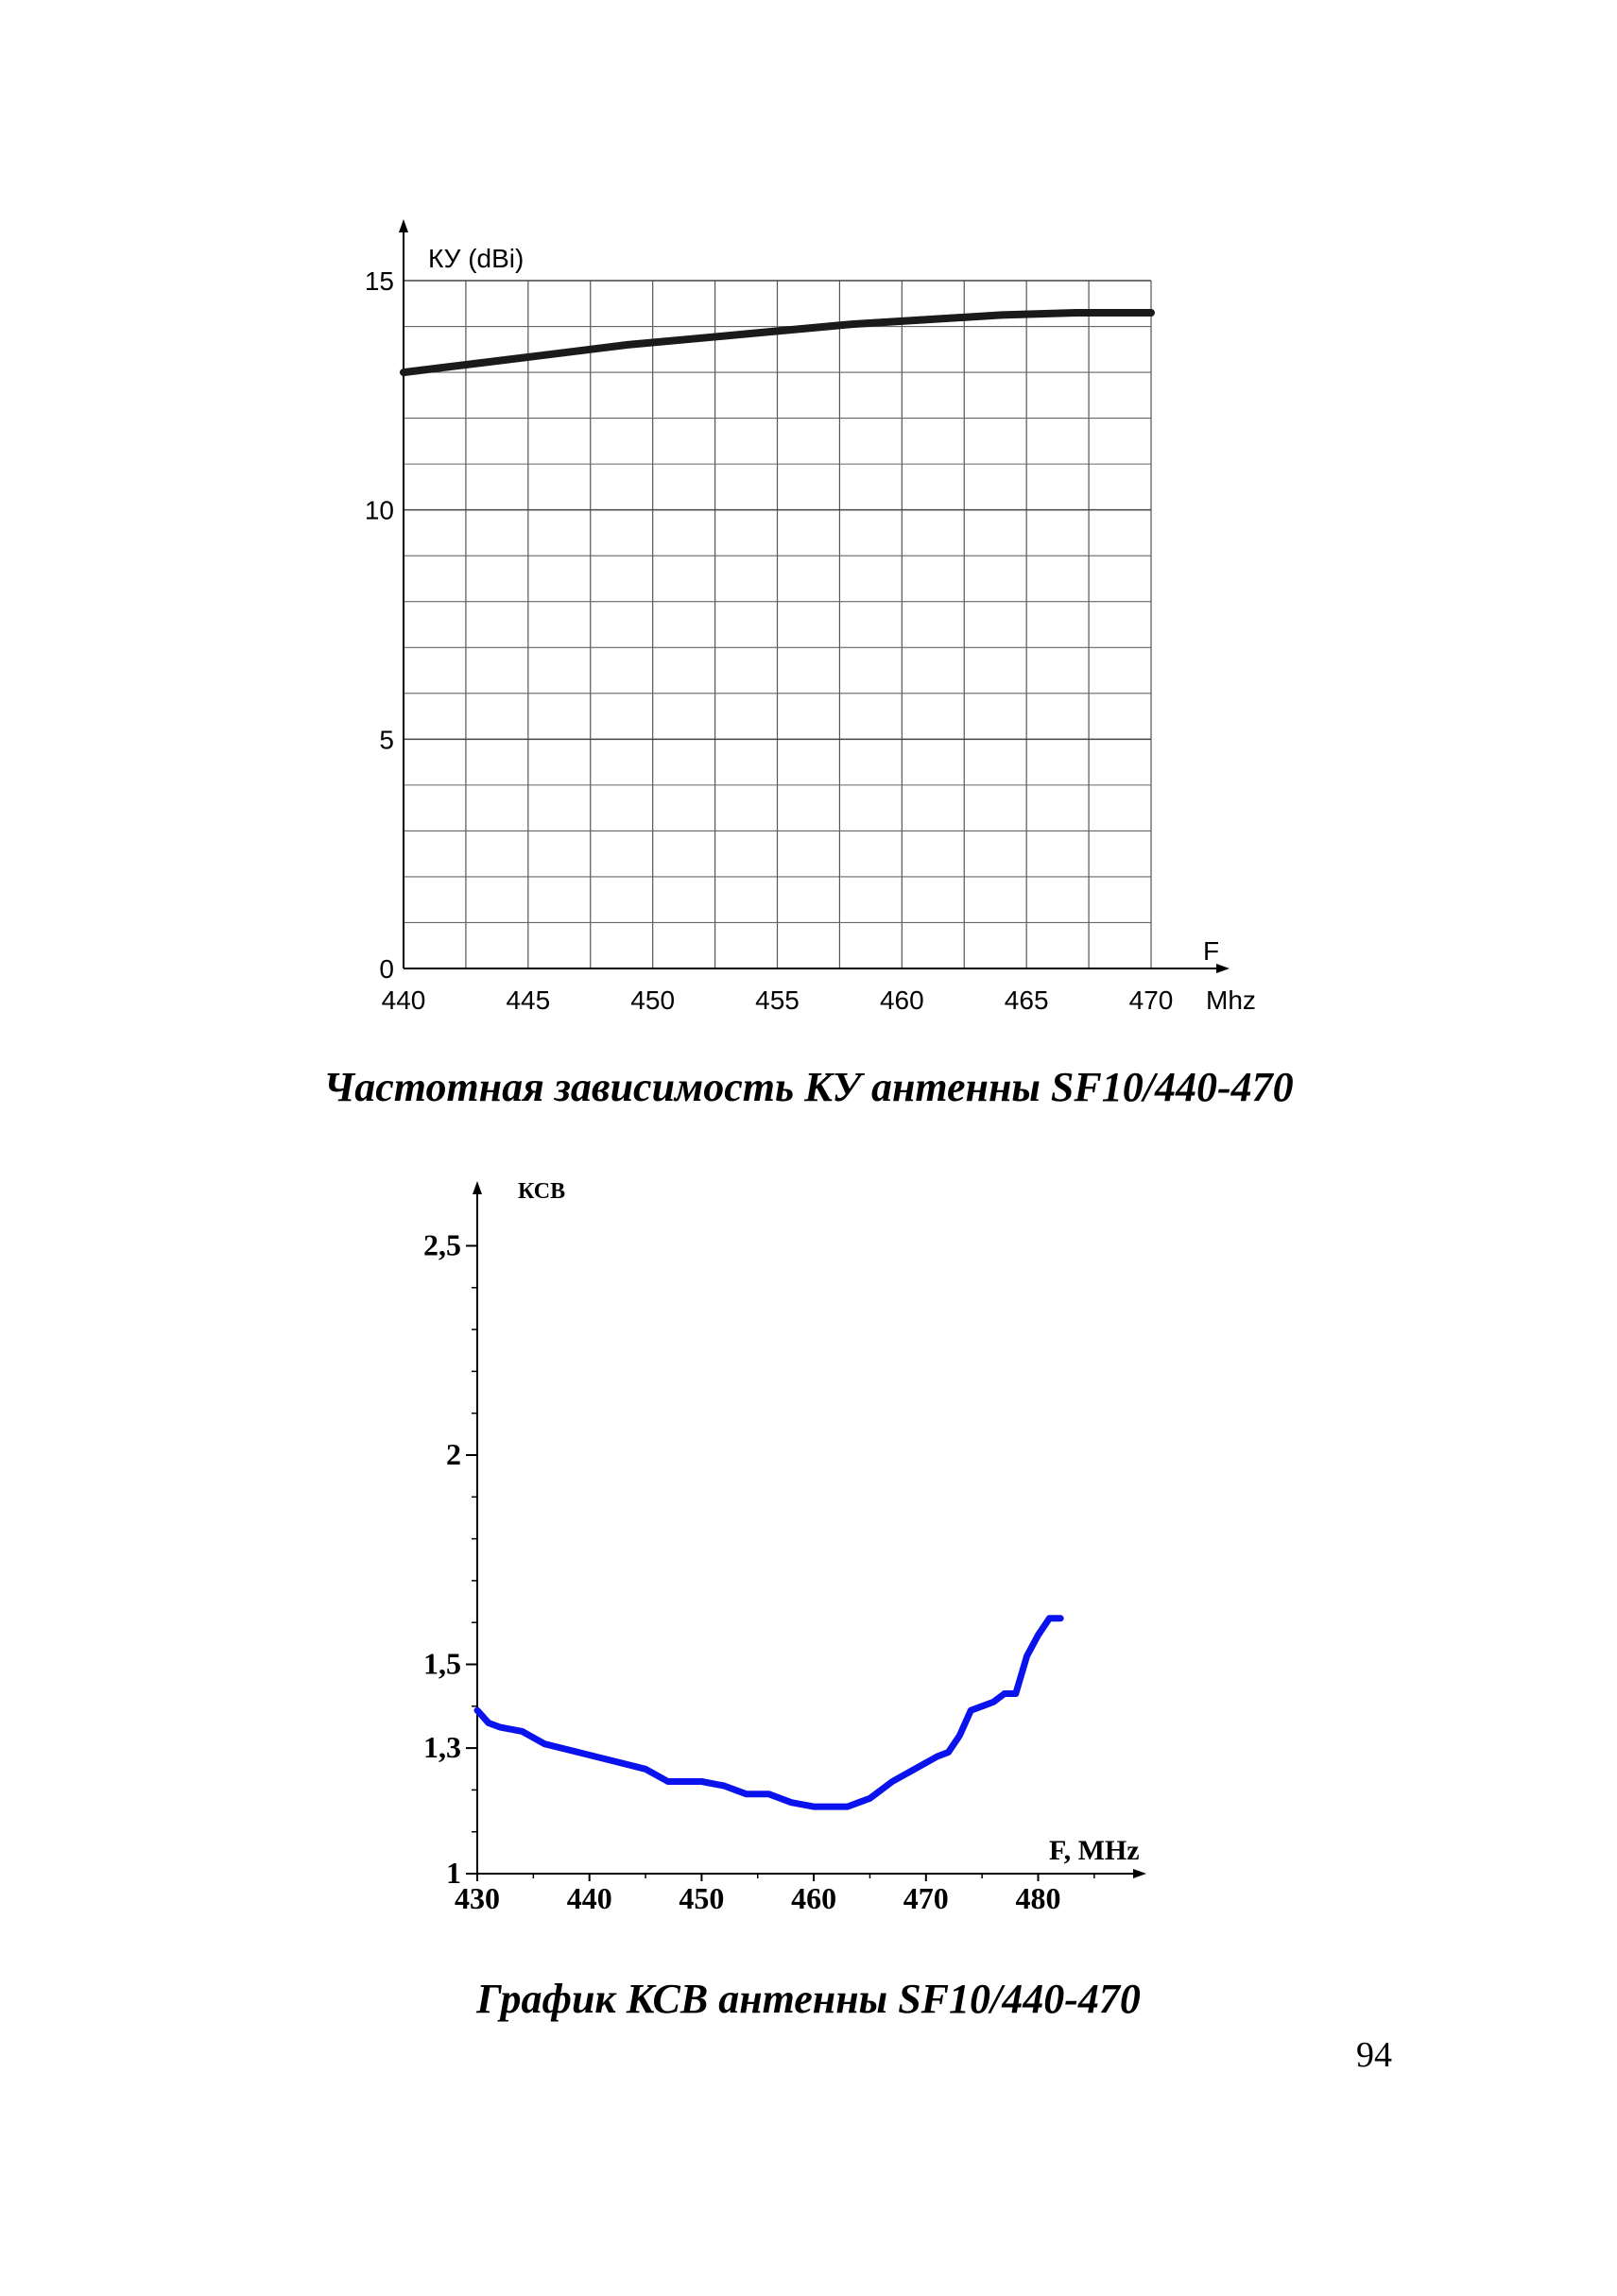 The width and height of the screenshot is (1617, 2296). Describe the element at coordinates (386, 739) in the screenshot. I see `y-tick-label: 5` at that location.